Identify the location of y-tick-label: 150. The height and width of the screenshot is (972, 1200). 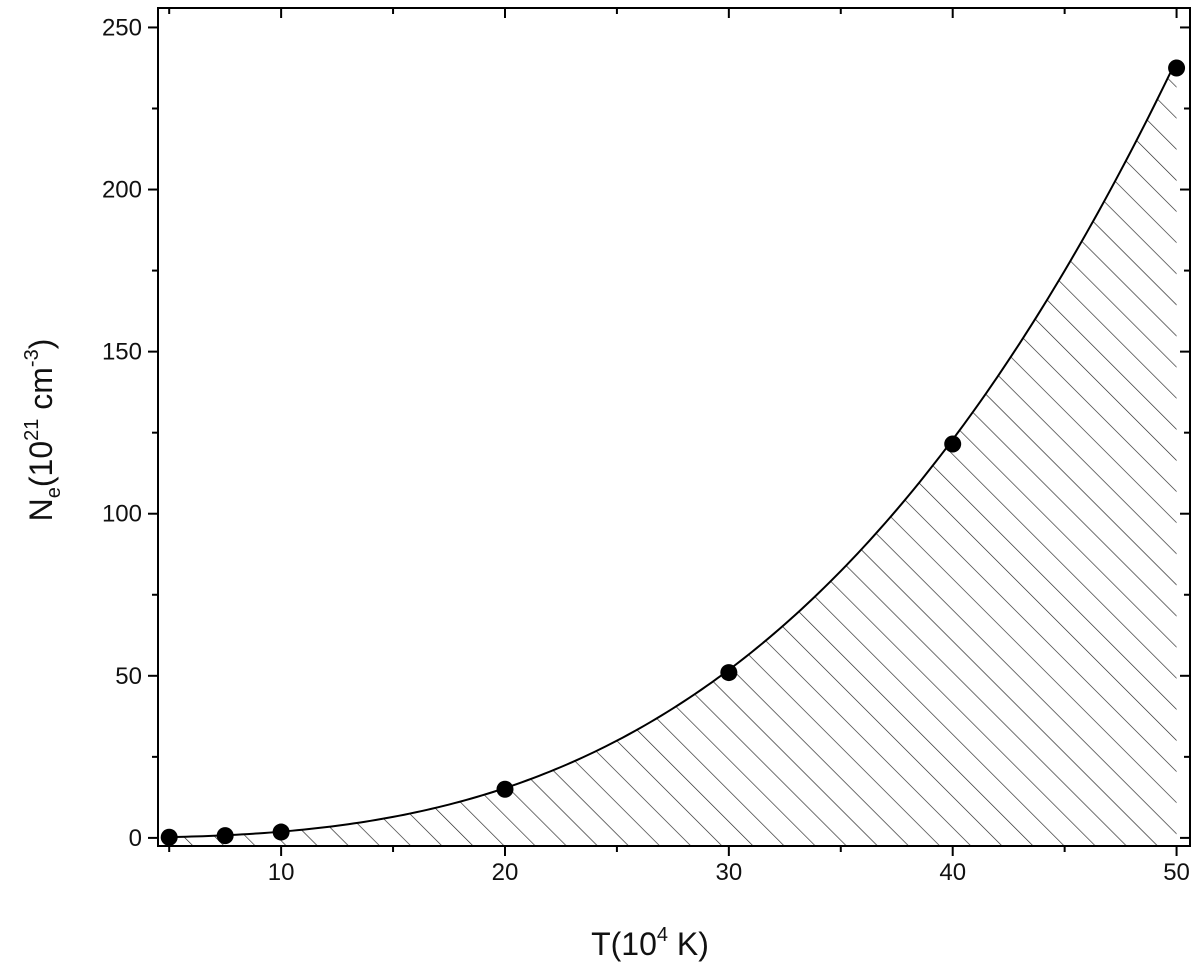
(122, 352).